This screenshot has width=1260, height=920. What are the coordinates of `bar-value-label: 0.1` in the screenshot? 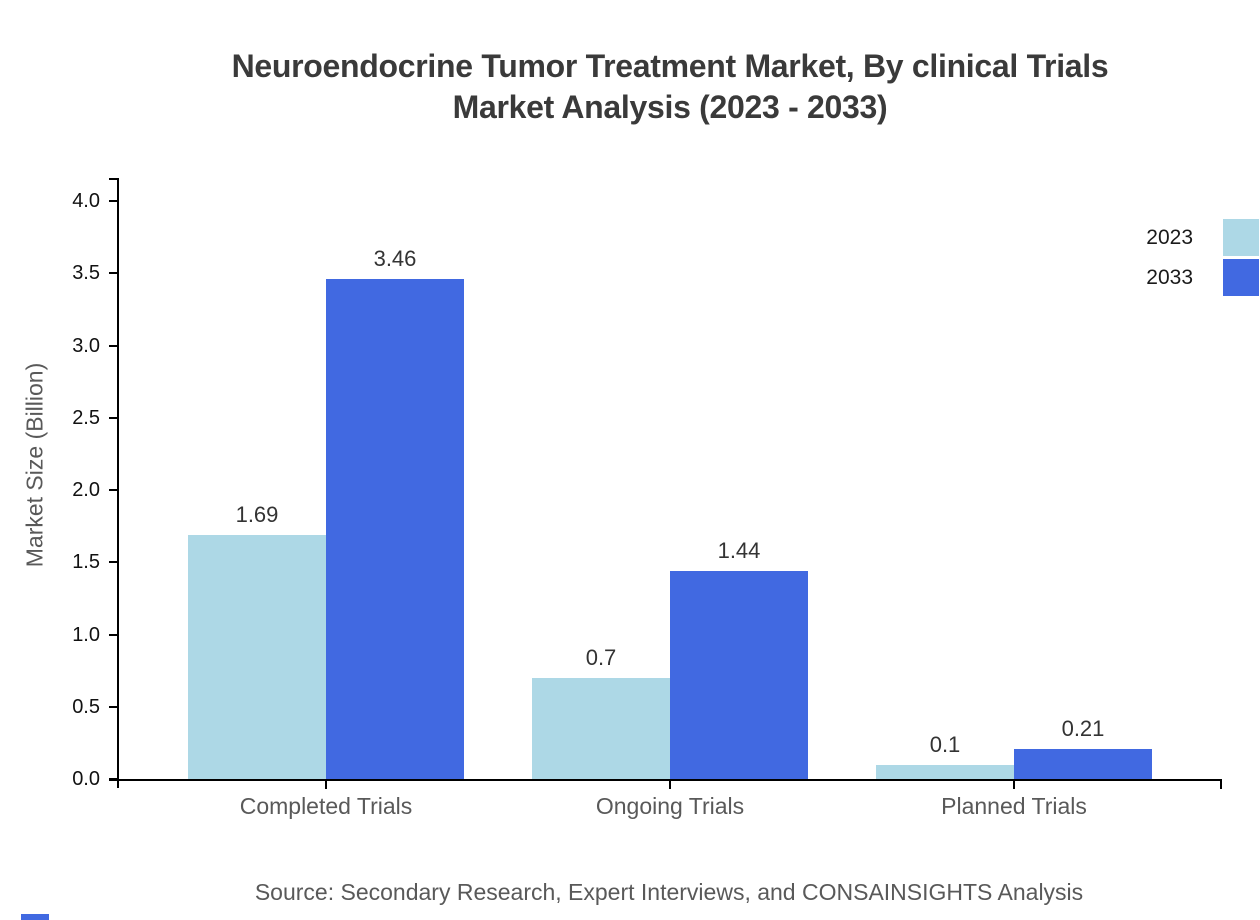 It's located at (945, 744).